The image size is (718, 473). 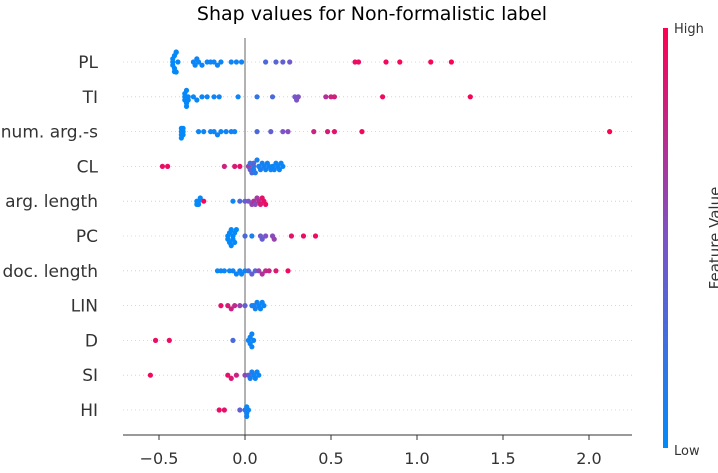 I want to click on feature-label: D, so click(x=91, y=341).